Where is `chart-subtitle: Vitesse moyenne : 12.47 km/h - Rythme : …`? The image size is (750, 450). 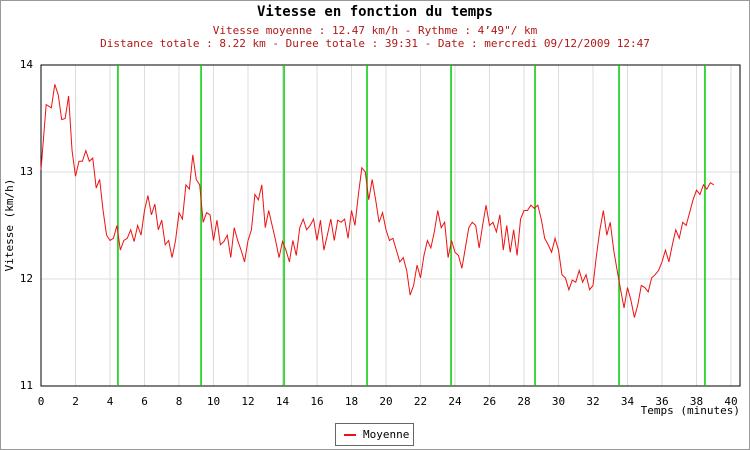
chart-subtitle: Vitesse moyenne : 12.47 km/h - Rythme : … is located at coordinates (375, 30).